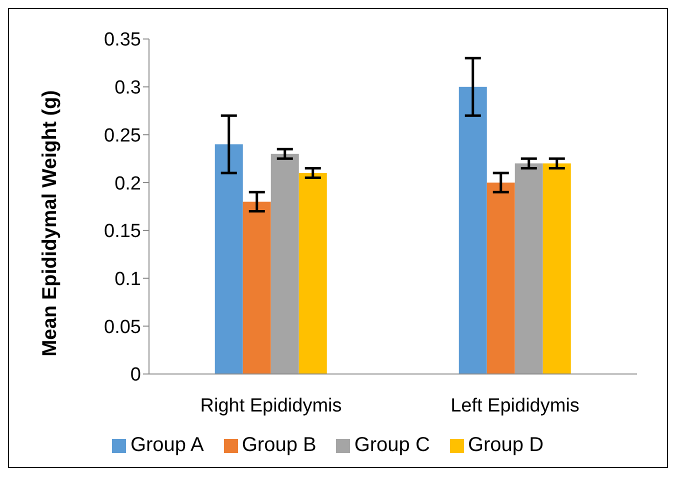 This screenshot has height=478, width=676. What do you see at coordinates (127, 88) in the screenshot?
I see `y-tick-label: 0.3` at bounding box center [127, 88].